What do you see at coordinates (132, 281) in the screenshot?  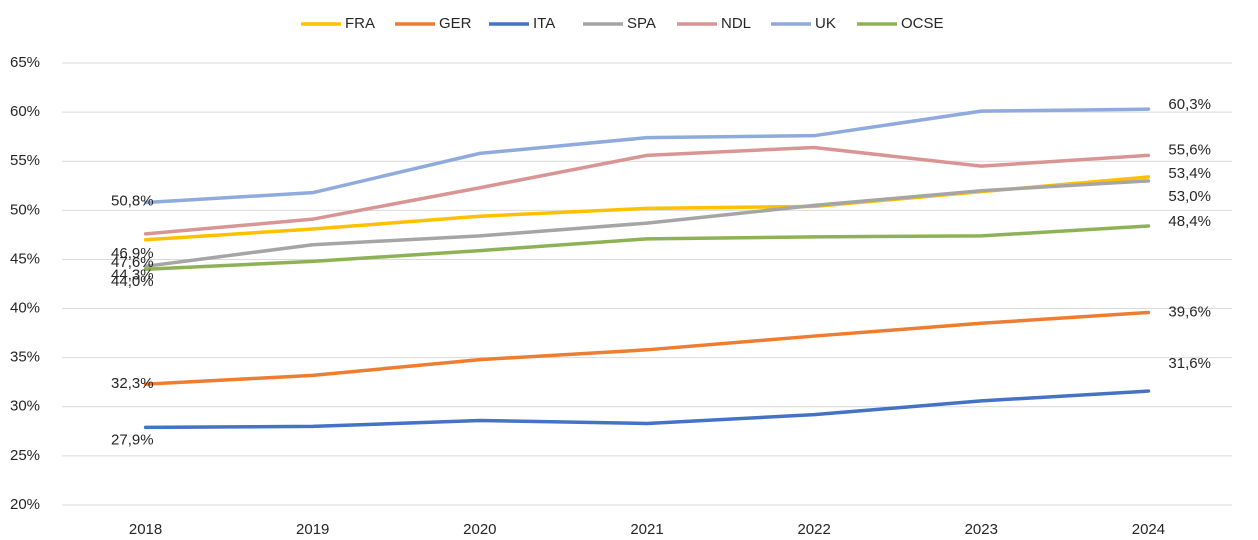 I see `data-label: 44,0%` at bounding box center [132, 281].